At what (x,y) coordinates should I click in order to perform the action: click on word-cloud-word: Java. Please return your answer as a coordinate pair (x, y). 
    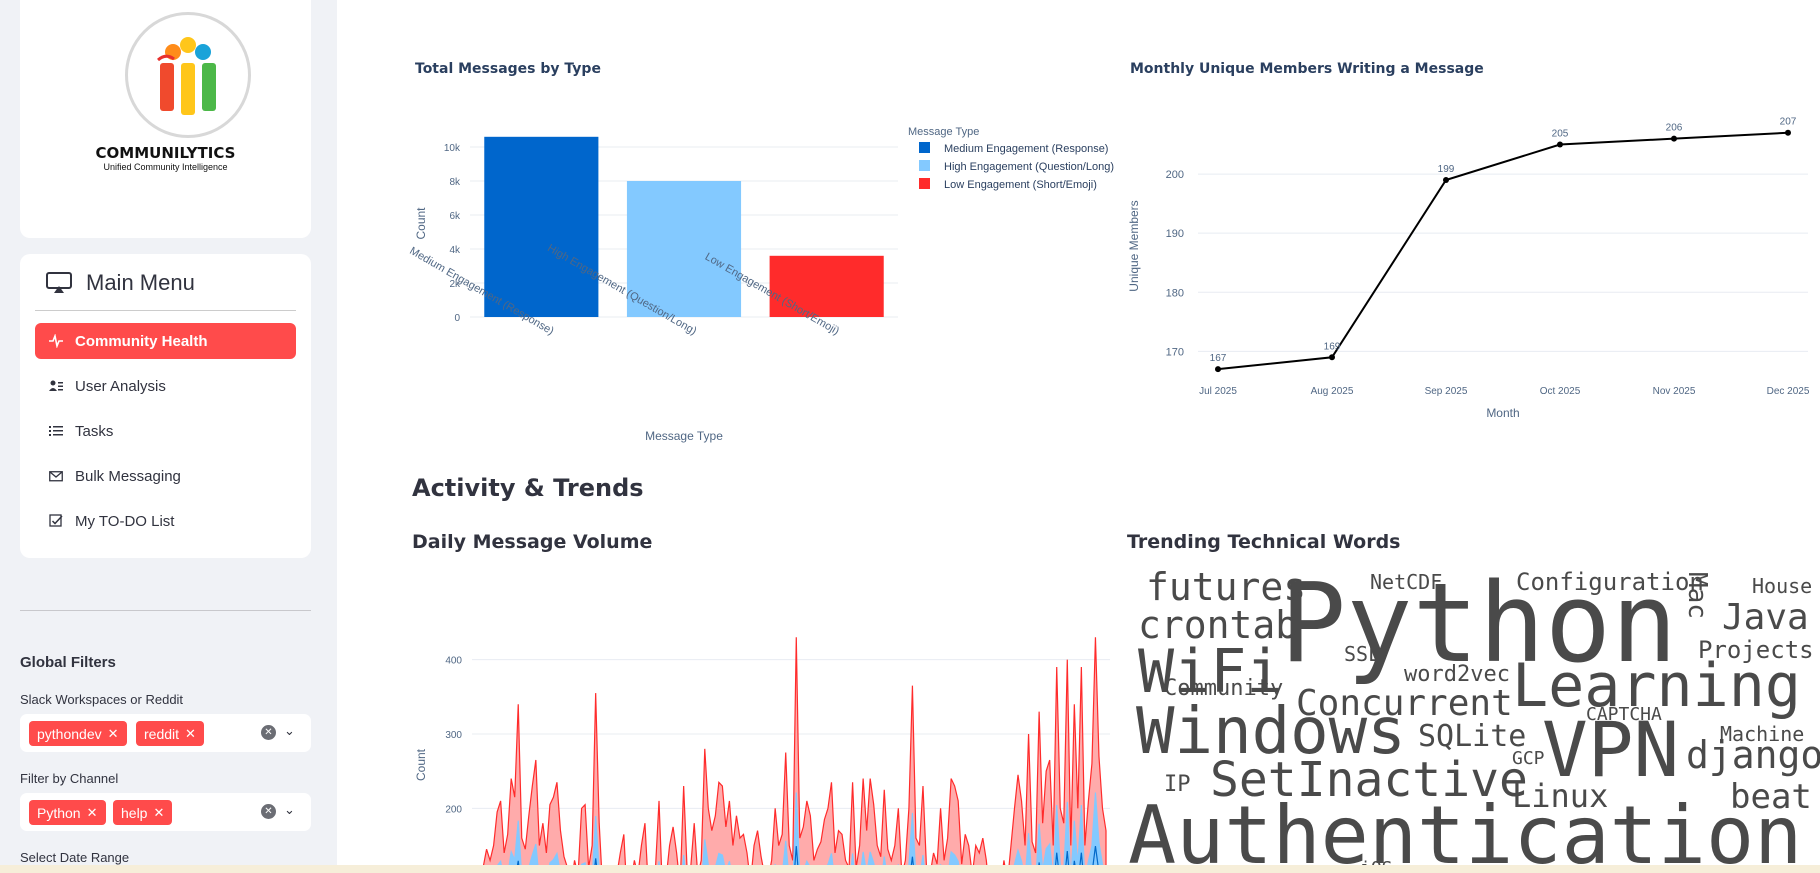
    Looking at the image, I should click on (1765, 617).